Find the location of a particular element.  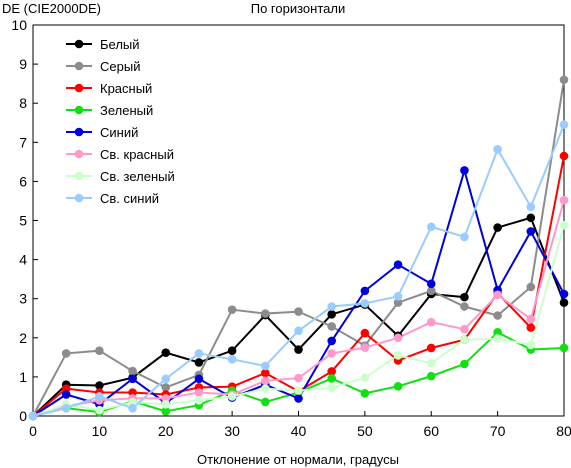

legend-marker-св-зеленый is located at coordinates (79, 176).